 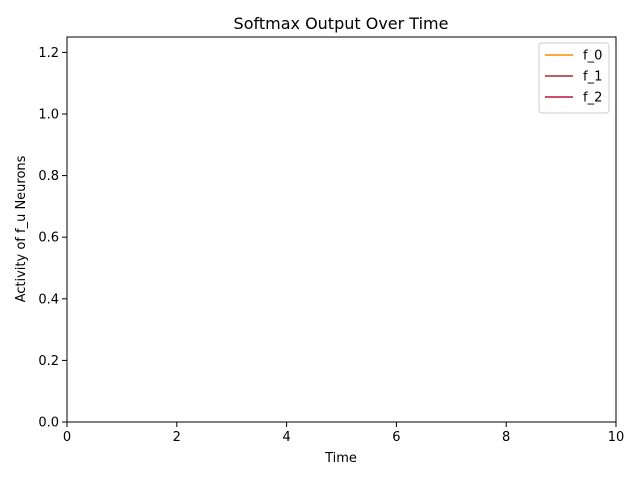 I want to click on y-tick-label: 1.2, so click(x=48, y=53).